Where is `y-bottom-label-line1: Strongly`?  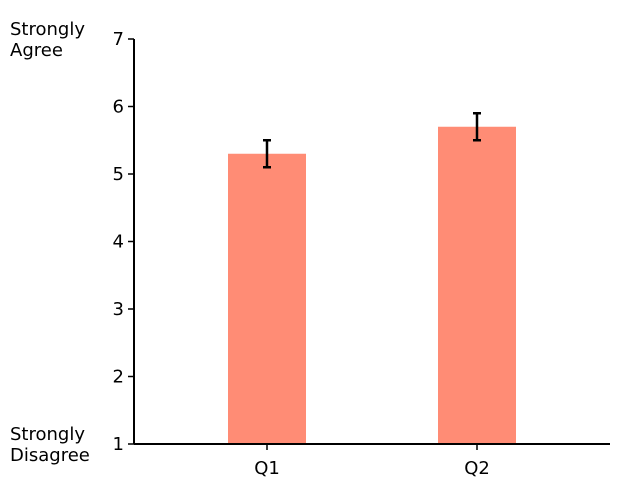
y-bottom-label-line1: Strongly is located at coordinates (47, 434).